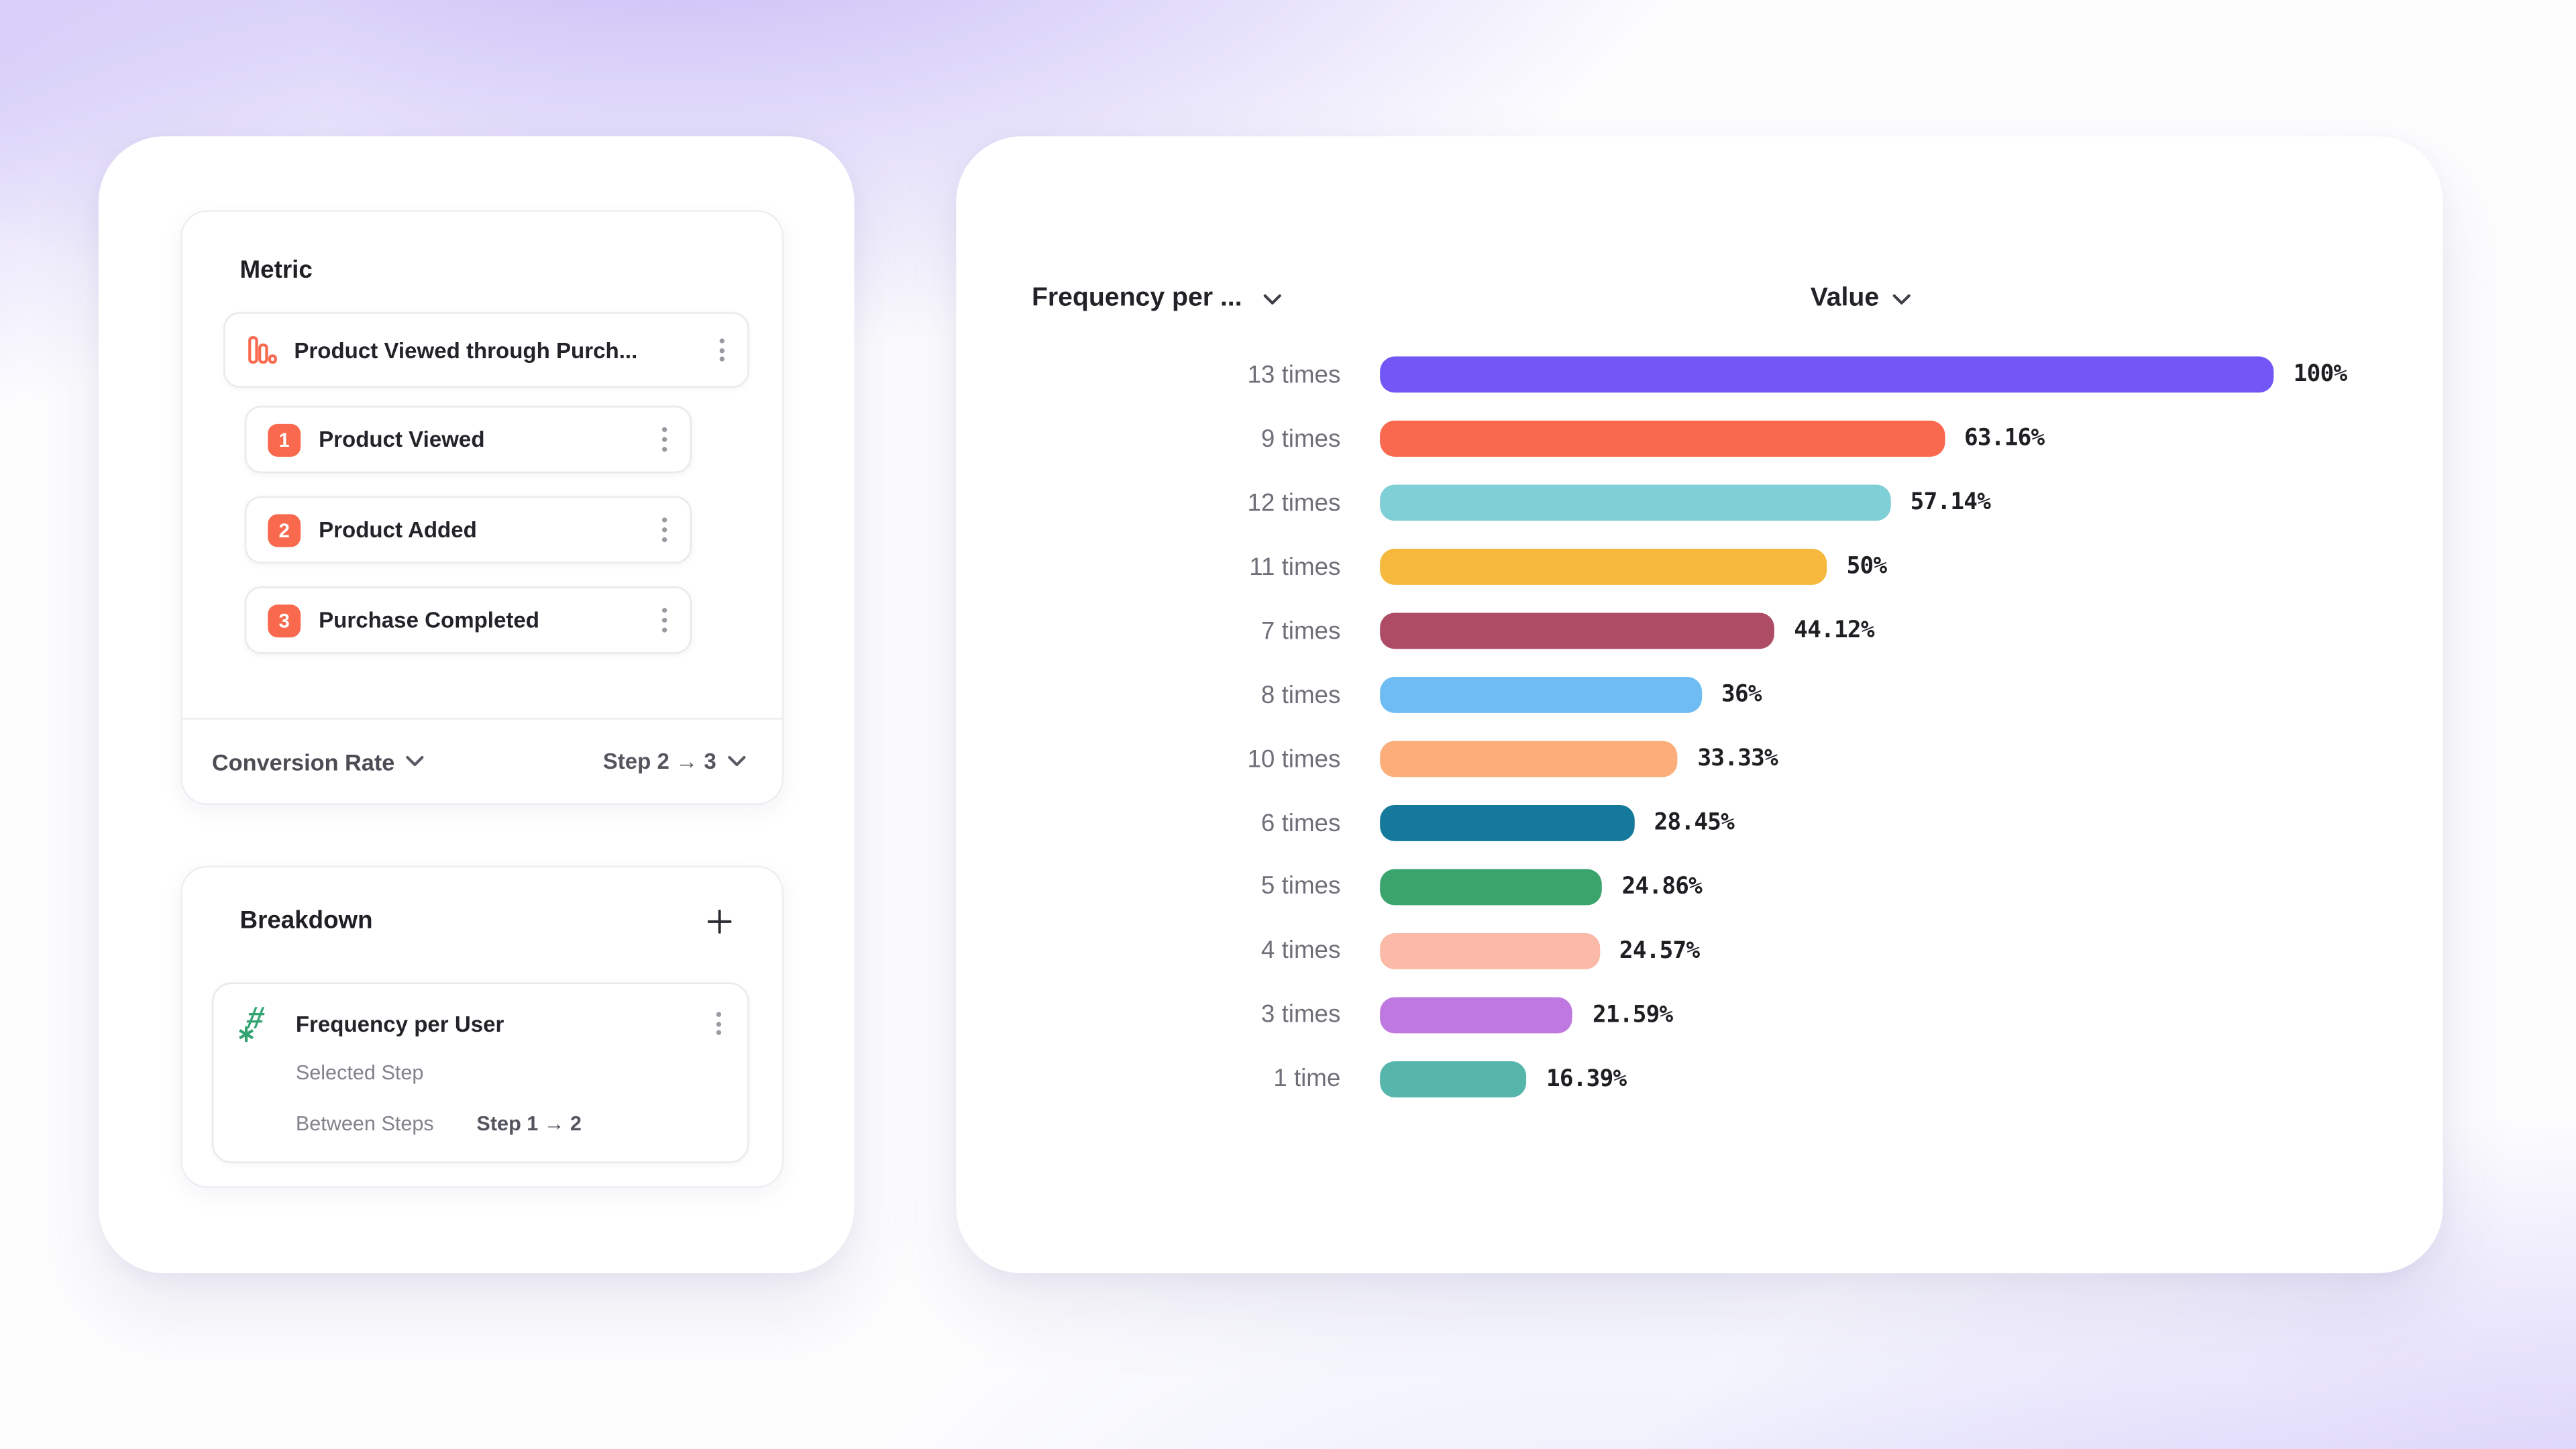 The image size is (2576, 1449). I want to click on step-number-badge: 1, so click(284, 439).